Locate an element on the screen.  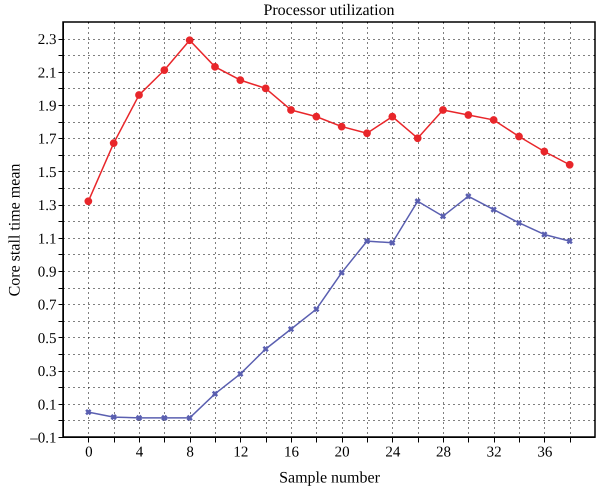
y-tick-label: 0.9 is located at coordinates (47, 272).